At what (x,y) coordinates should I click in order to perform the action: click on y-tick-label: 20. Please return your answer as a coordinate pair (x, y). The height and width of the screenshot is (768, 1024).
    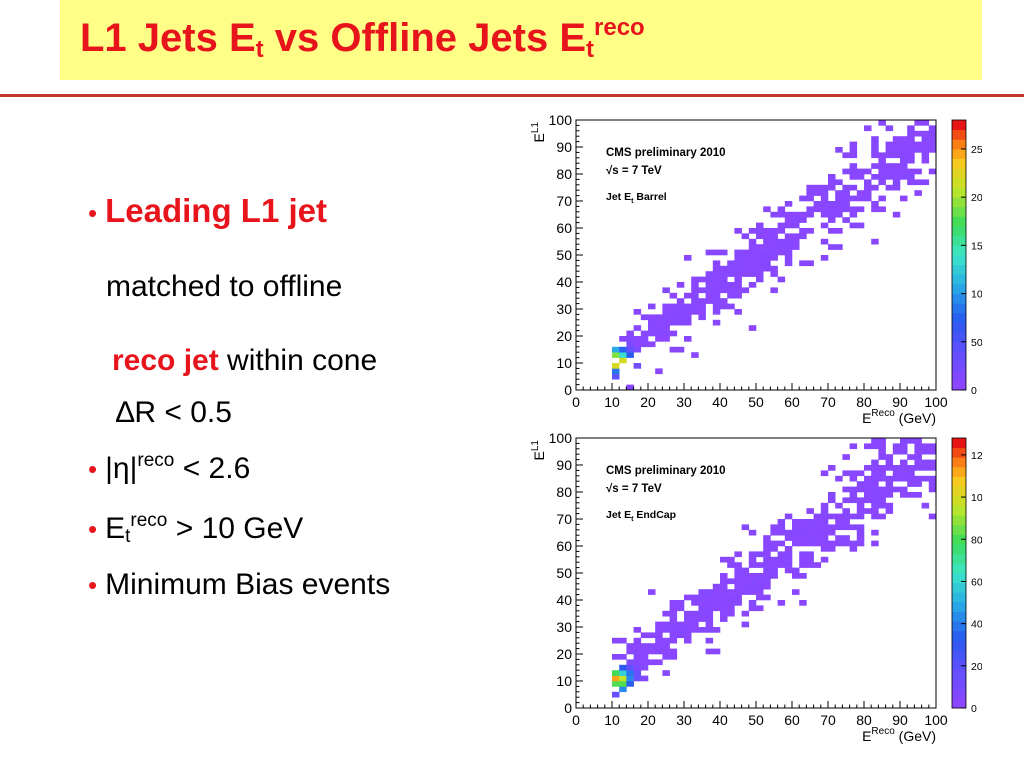
    Looking at the image, I should click on (564, 336).